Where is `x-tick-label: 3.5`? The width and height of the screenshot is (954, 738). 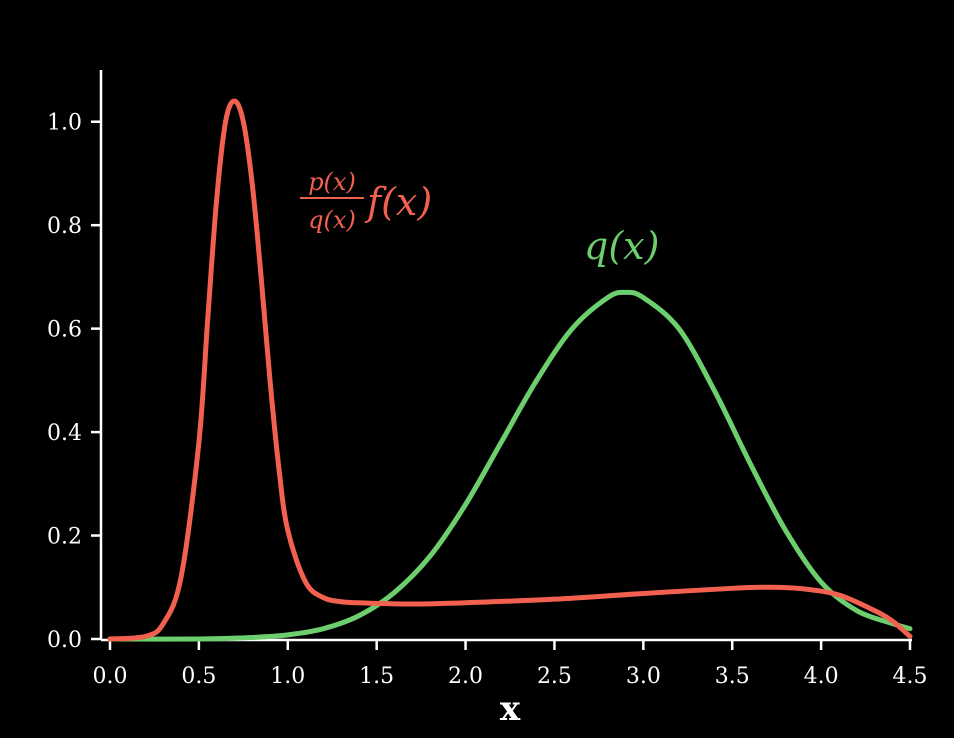 x-tick-label: 3.5 is located at coordinates (732, 676).